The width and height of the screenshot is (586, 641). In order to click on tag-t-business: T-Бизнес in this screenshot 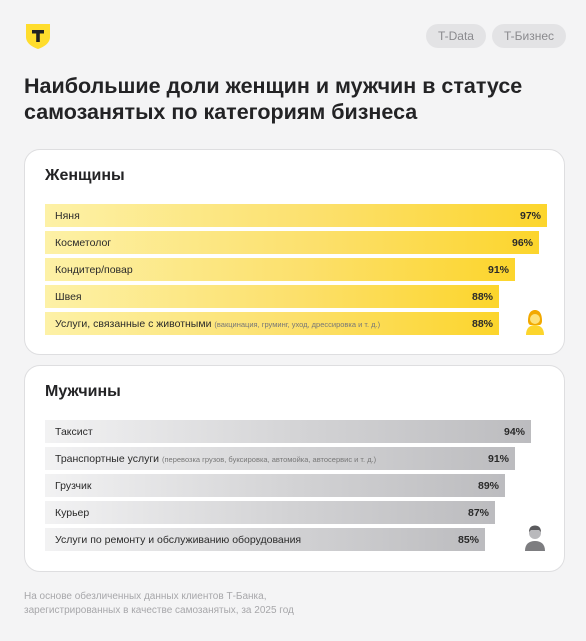, I will do `click(528, 36)`.